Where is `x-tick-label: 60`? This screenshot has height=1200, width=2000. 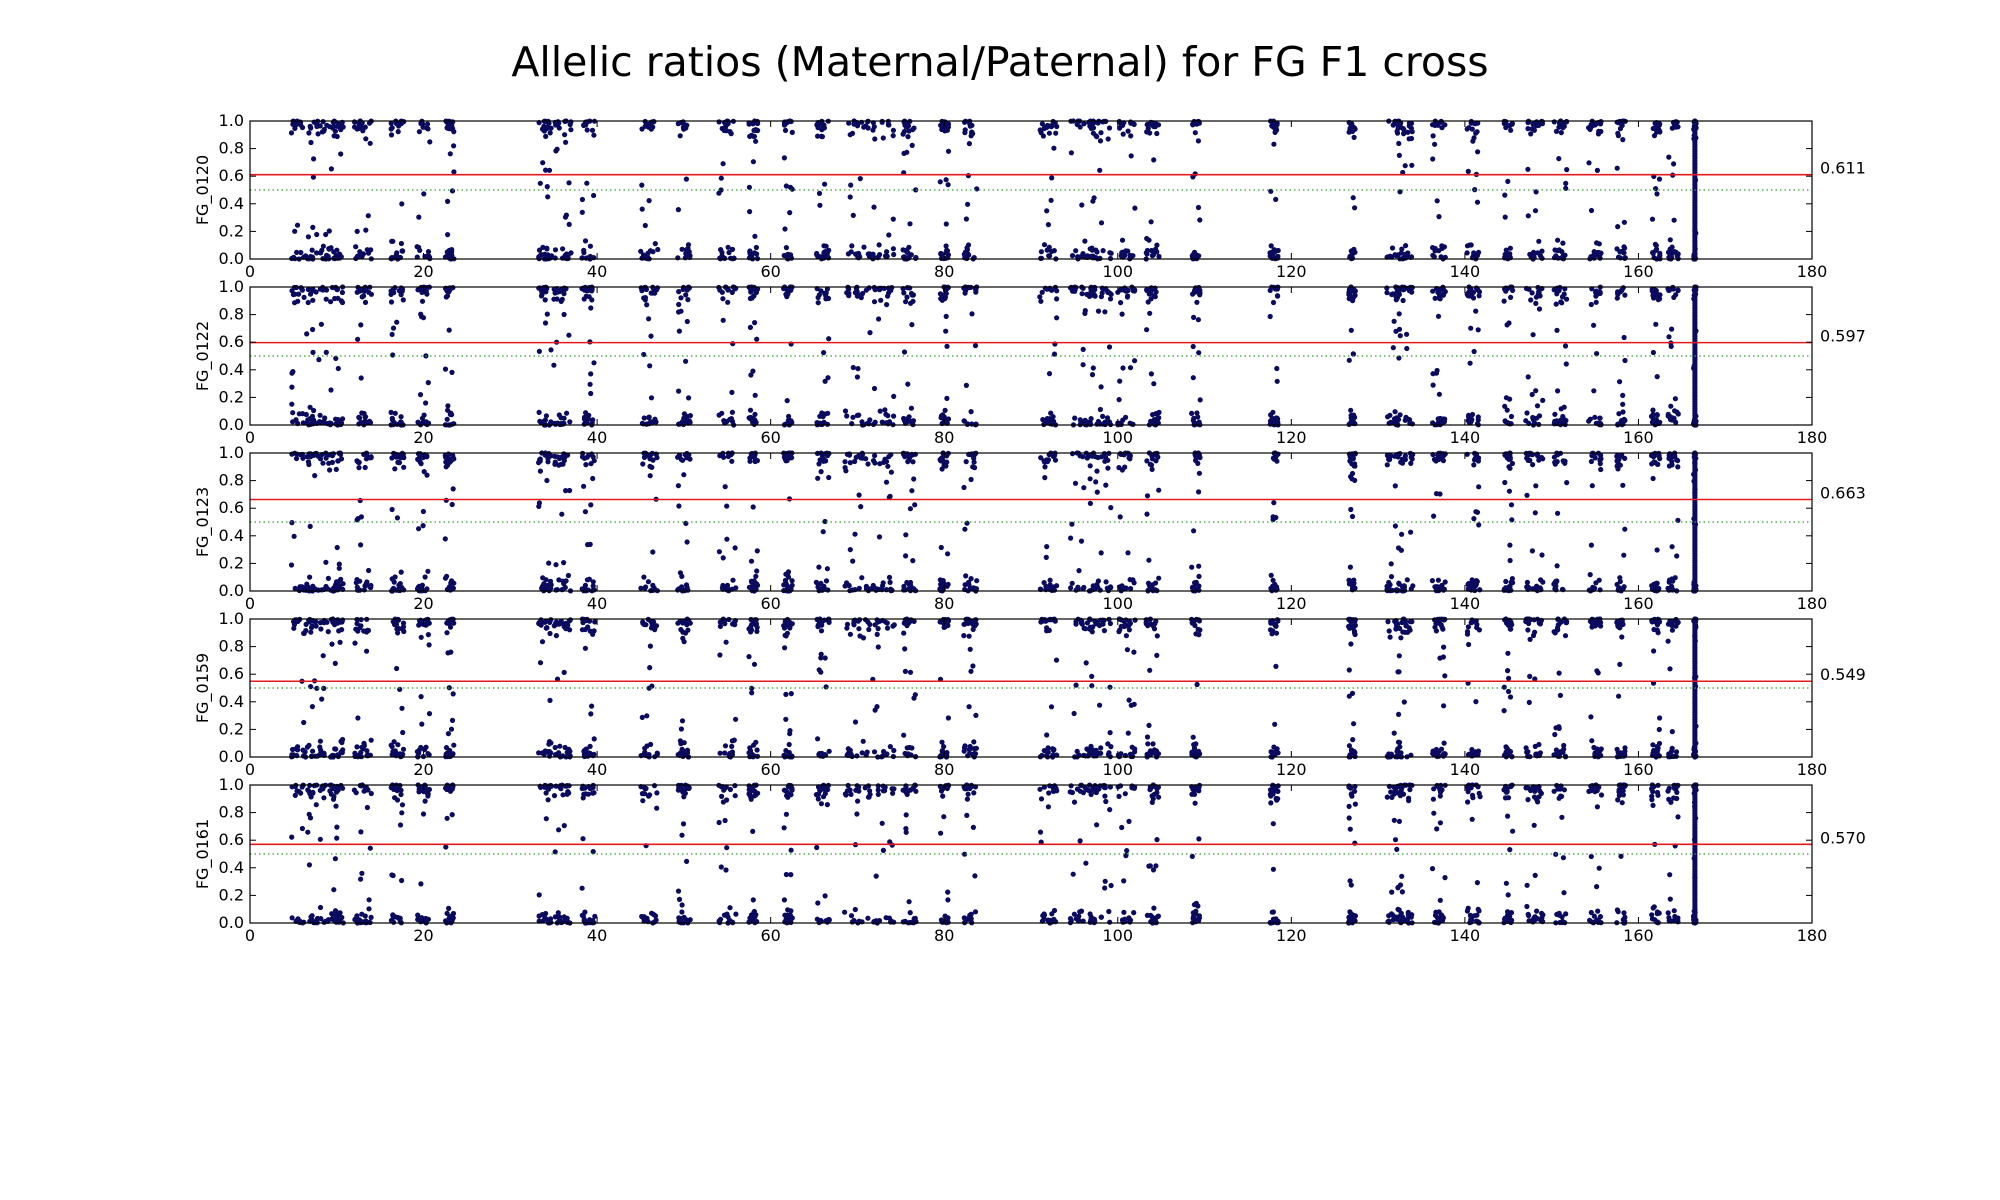 x-tick-label: 60 is located at coordinates (770, 437).